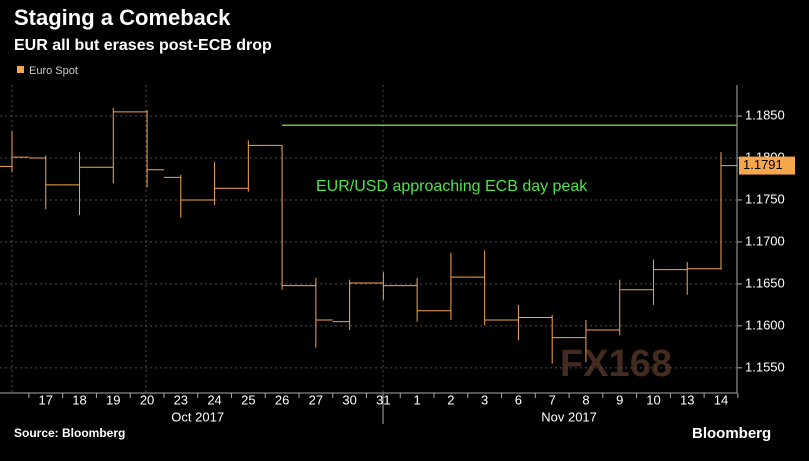 The height and width of the screenshot is (461, 809). What do you see at coordinates (518, 399) in the screenshot?
I see `x-tick-label: 6` at bounding box center [518, 399].